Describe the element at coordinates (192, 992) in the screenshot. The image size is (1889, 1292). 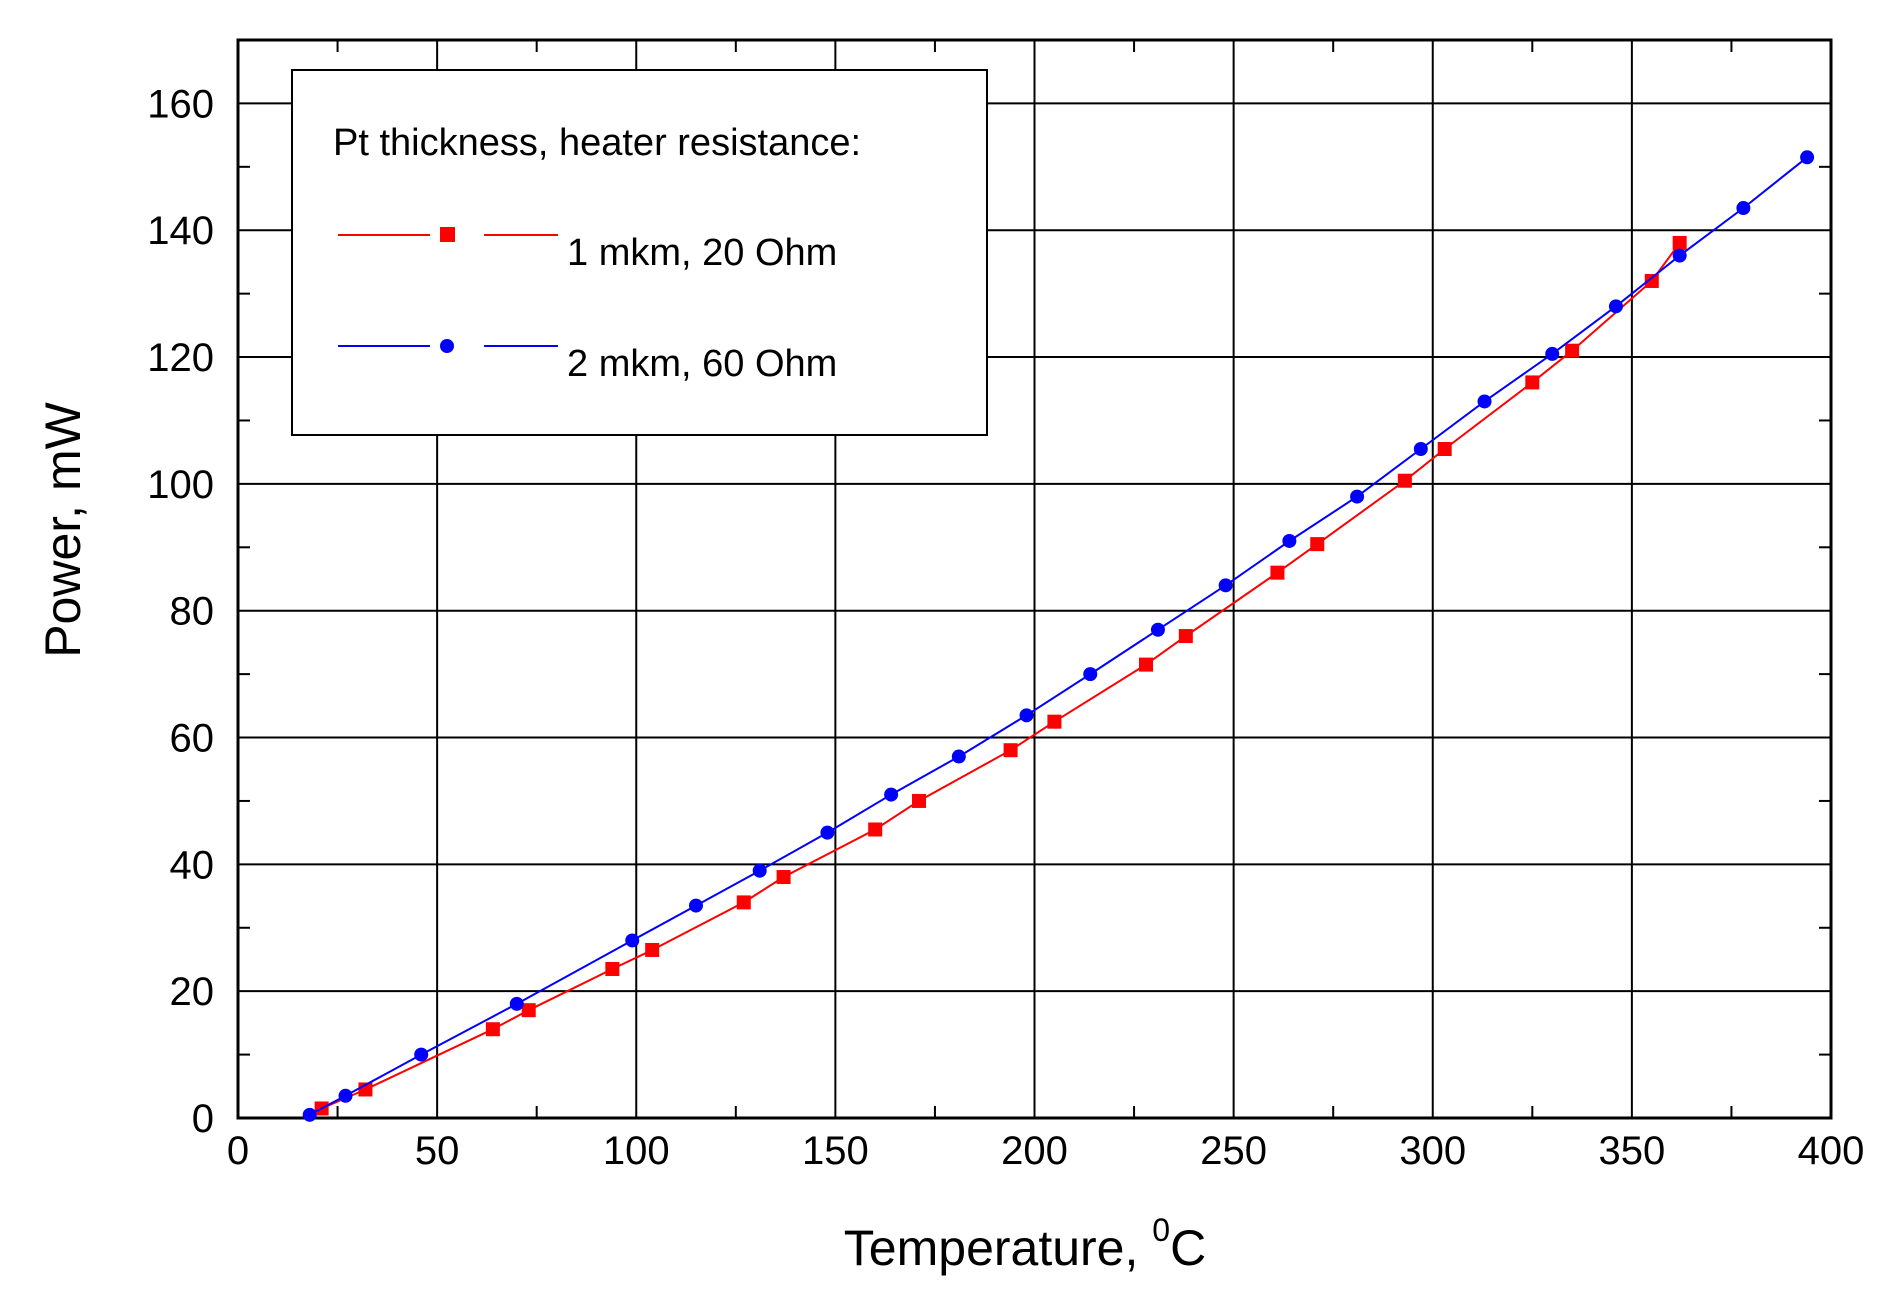
I see `y-tick-label: 20` at that location.